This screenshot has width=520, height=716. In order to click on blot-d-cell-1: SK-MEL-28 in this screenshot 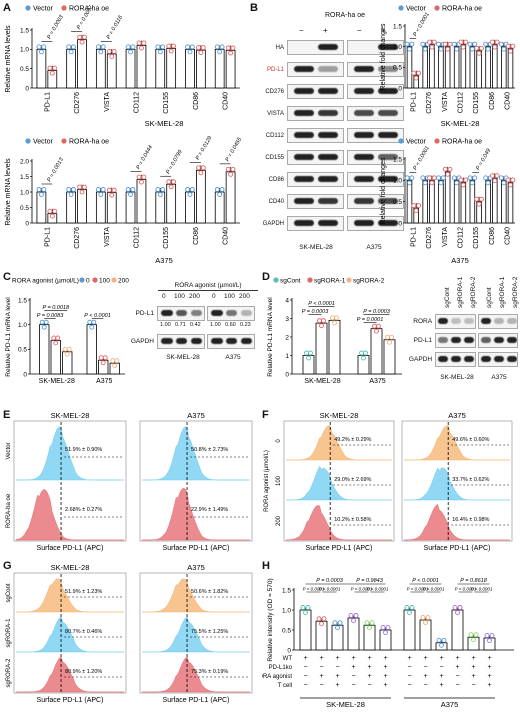, I will do `click(457, 377)`.